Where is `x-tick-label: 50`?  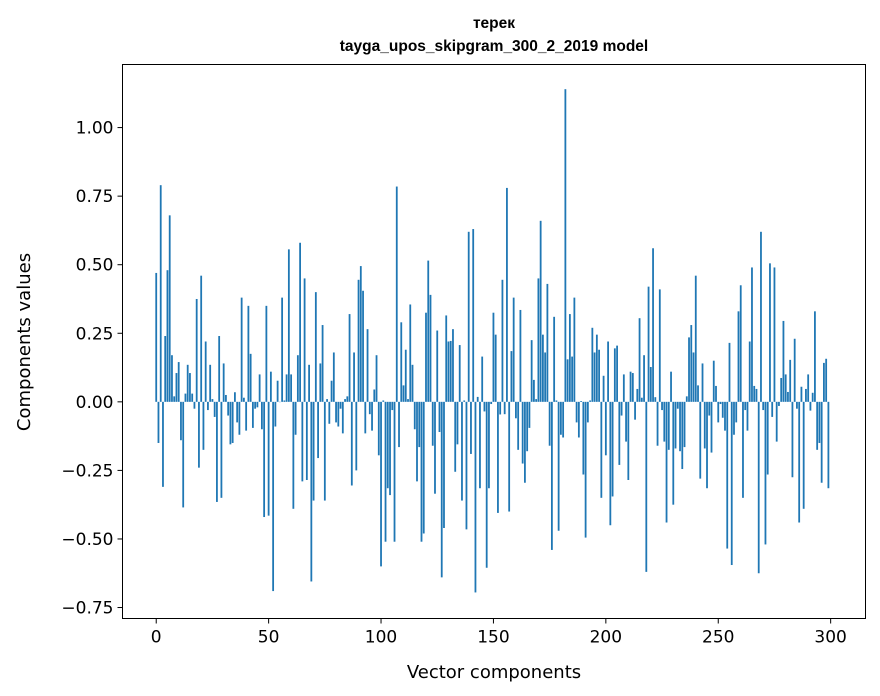 x-tick-label: 50 is located at coordinates (269, 638).